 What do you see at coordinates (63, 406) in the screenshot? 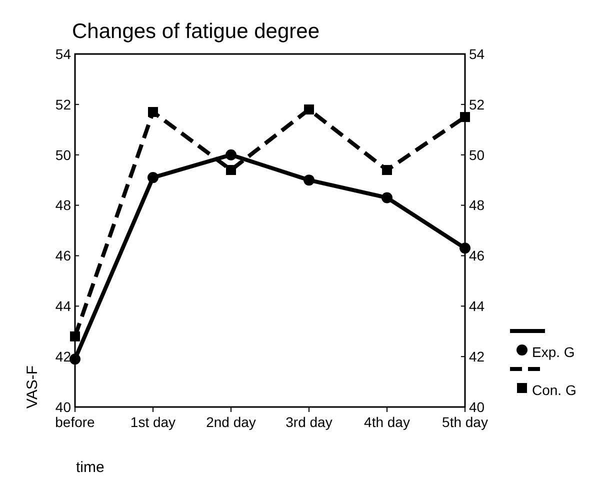
I see `y-tick-label: 40` at bounding box center [63, 406].